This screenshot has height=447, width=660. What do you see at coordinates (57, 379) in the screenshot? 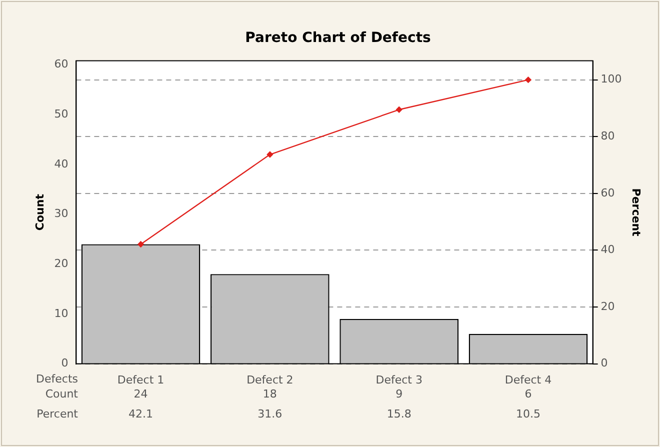
I see `x-axis-title: Defects` at bounding box center [57, 379].